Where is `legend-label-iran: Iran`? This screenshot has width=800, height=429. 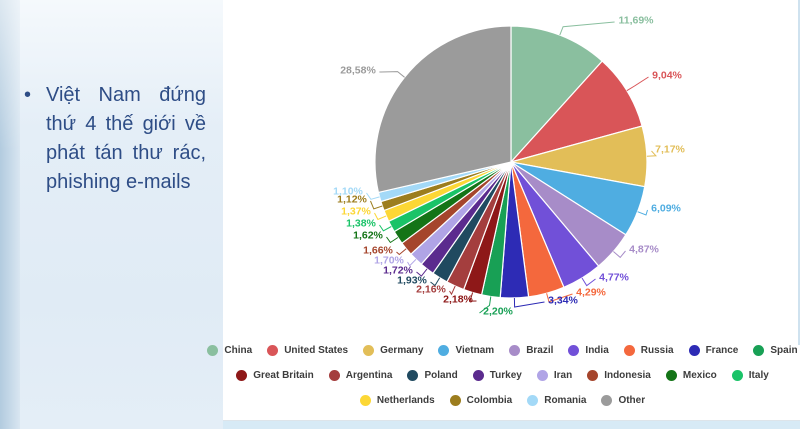 legend-label-iran: Iran is located at coordinates (563, 375).